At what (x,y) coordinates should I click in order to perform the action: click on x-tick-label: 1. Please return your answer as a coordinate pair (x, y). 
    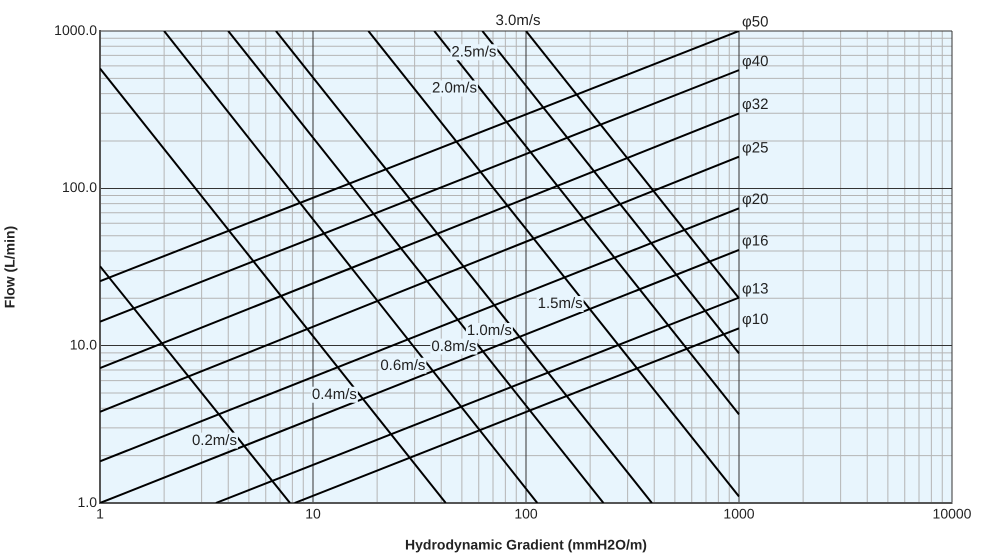
    Looking at the image, I should click on (100, 513).